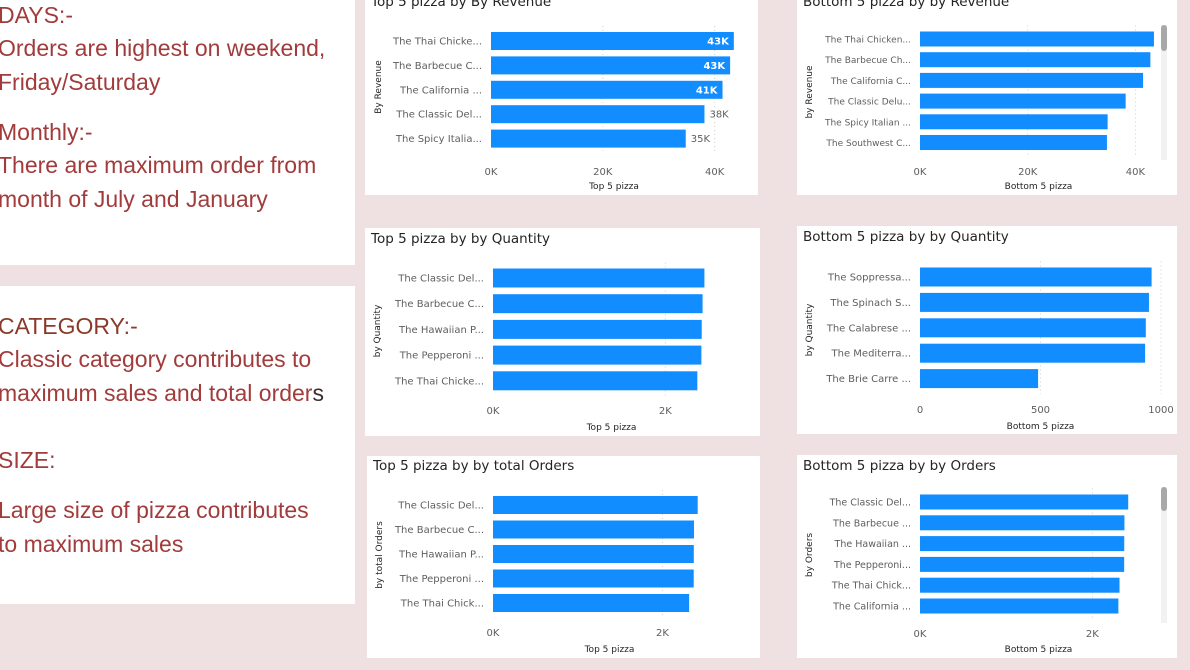 This screenshot has height=670, width=1190. I want to click on monthly-line-2: month of July and January, so click(134, 199).